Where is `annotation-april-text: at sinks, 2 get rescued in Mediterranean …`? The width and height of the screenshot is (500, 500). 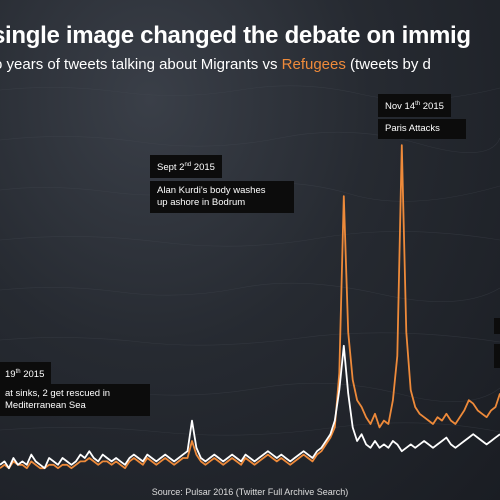
annotation-april-text: at sinks, 2 get rescued in Mediterranean … is located at coordinates (75, 400).